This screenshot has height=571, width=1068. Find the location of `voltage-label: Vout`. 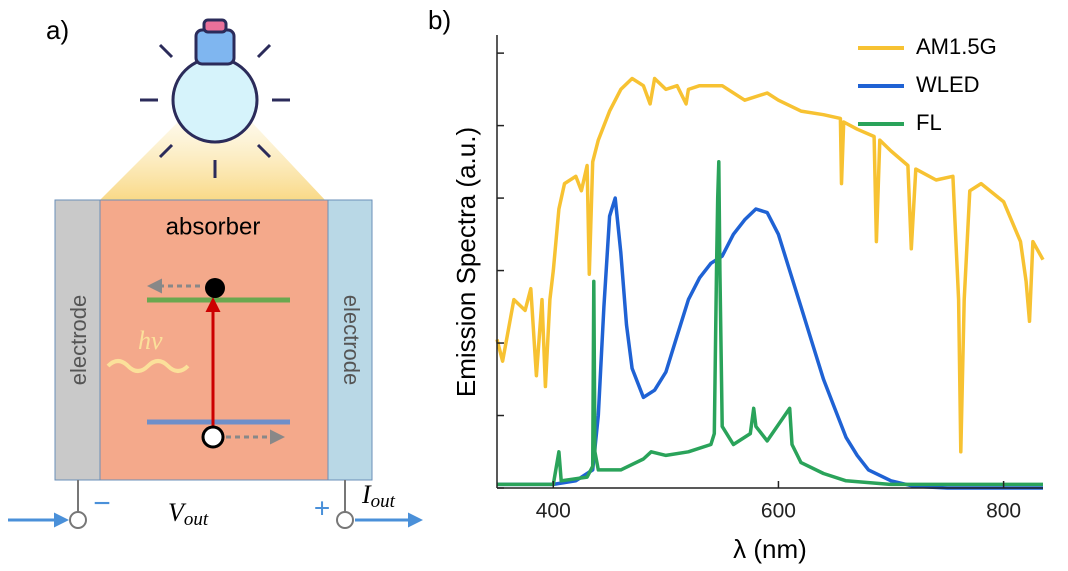

voltage-label: Vout is located at coordinates (188, 514).